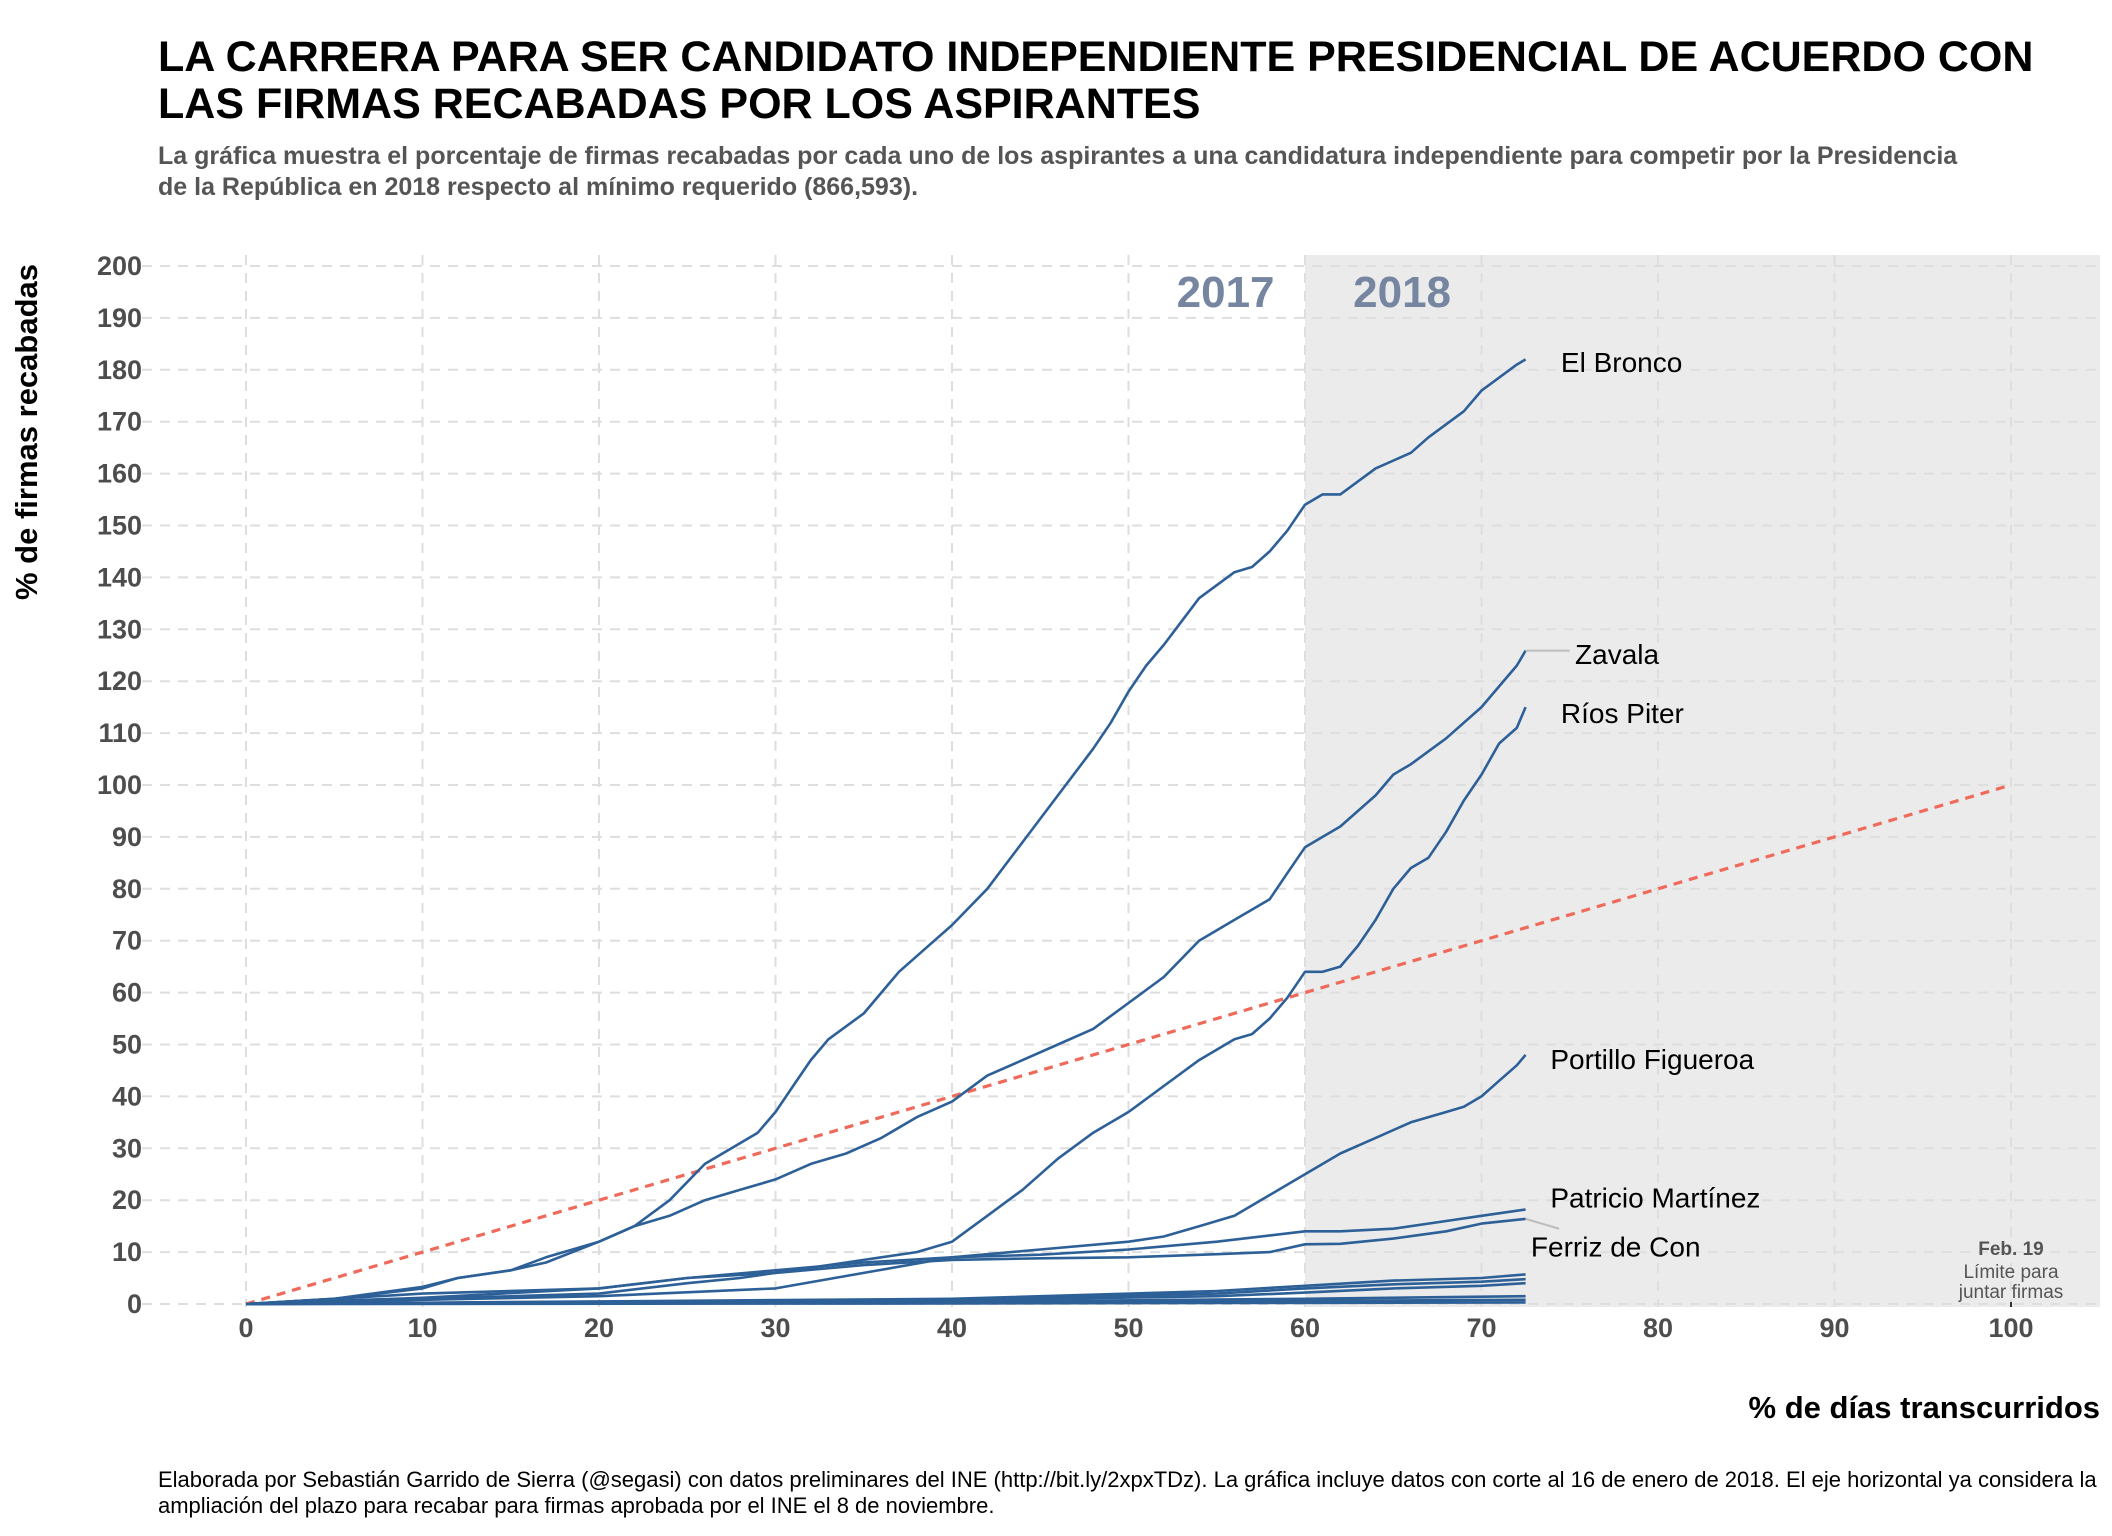 The image size is (2112, 1536). I want to click on series-label: Ferriz de Con, so click(1616, 1246).